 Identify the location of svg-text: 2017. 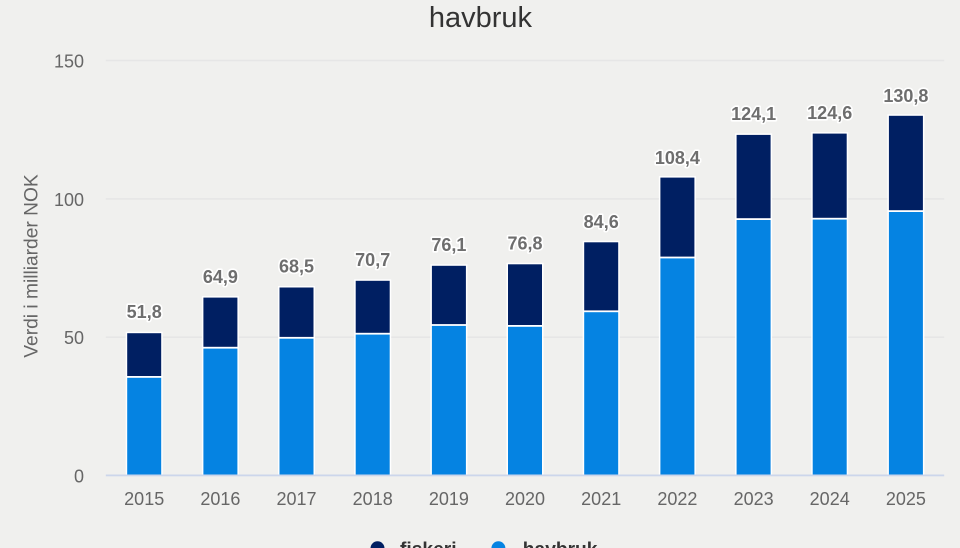
(296, 499).